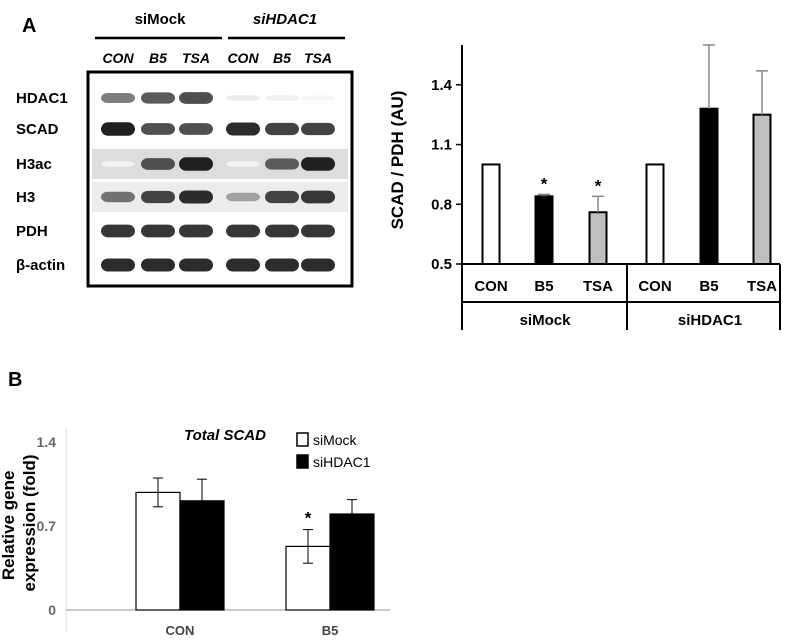 This screenshot has height=642, width=800. I want to click on blot-rows, so click(220, 182).